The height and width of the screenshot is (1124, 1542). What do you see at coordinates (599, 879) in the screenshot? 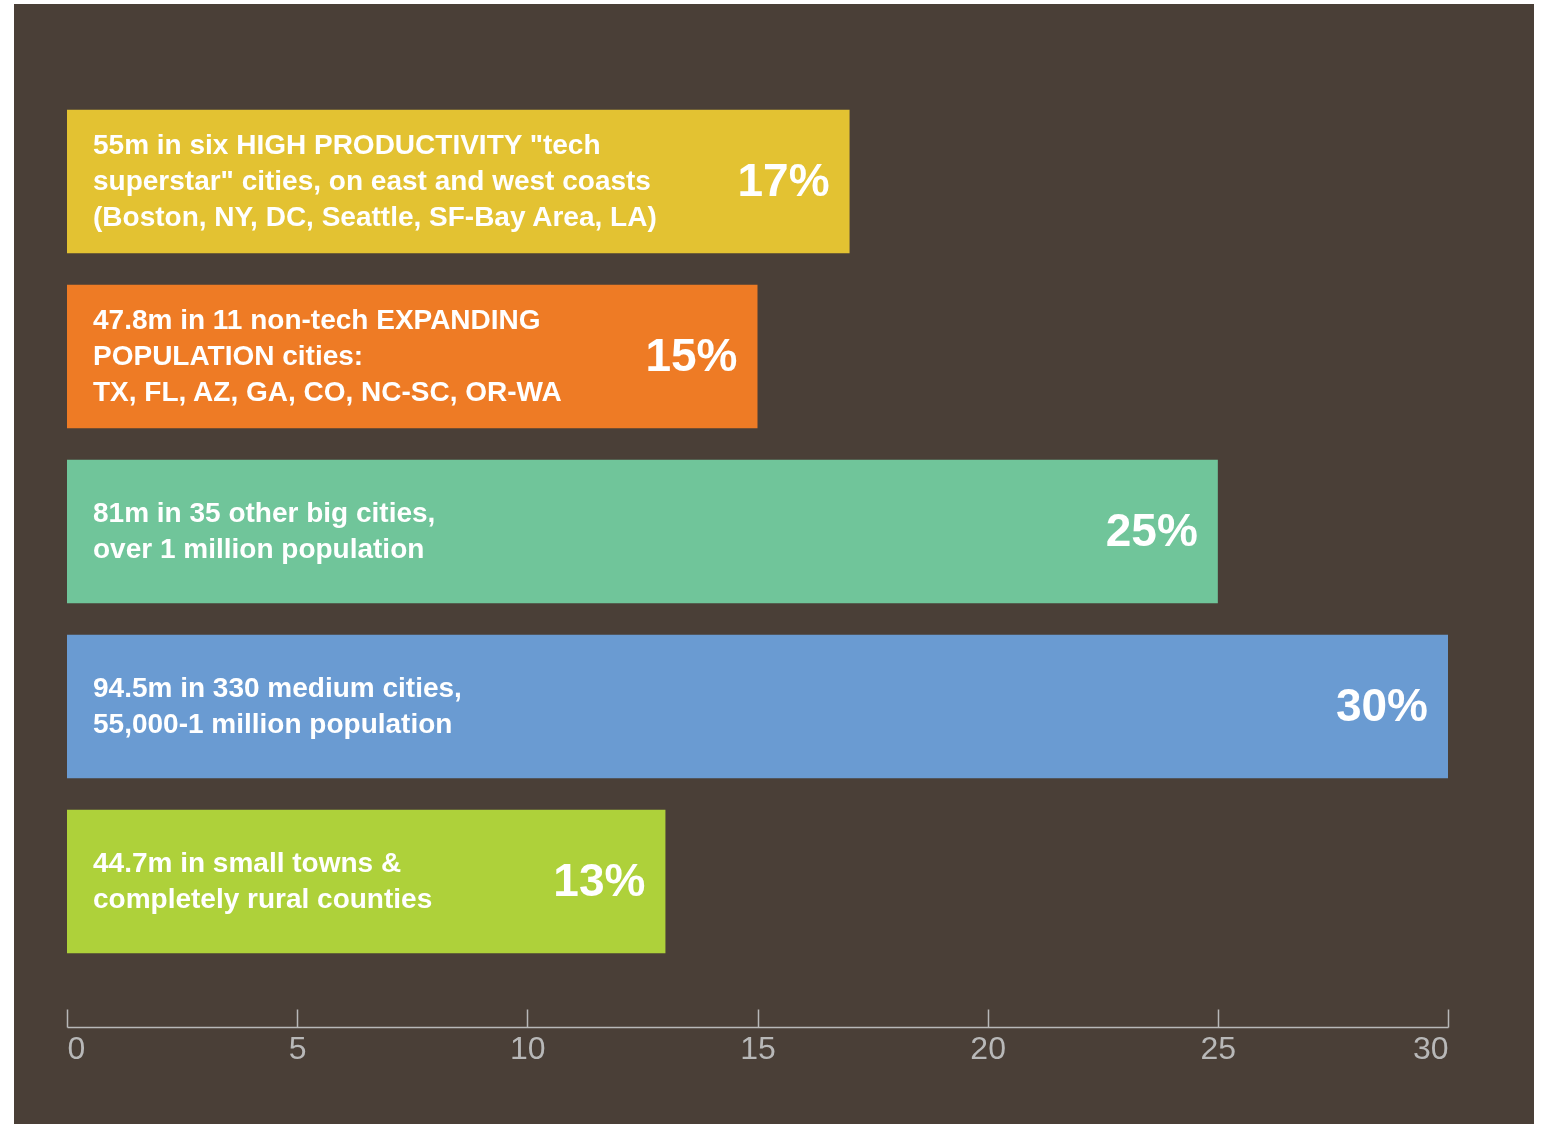
I see `data-label: 13%` at bounding box center [599, 879].